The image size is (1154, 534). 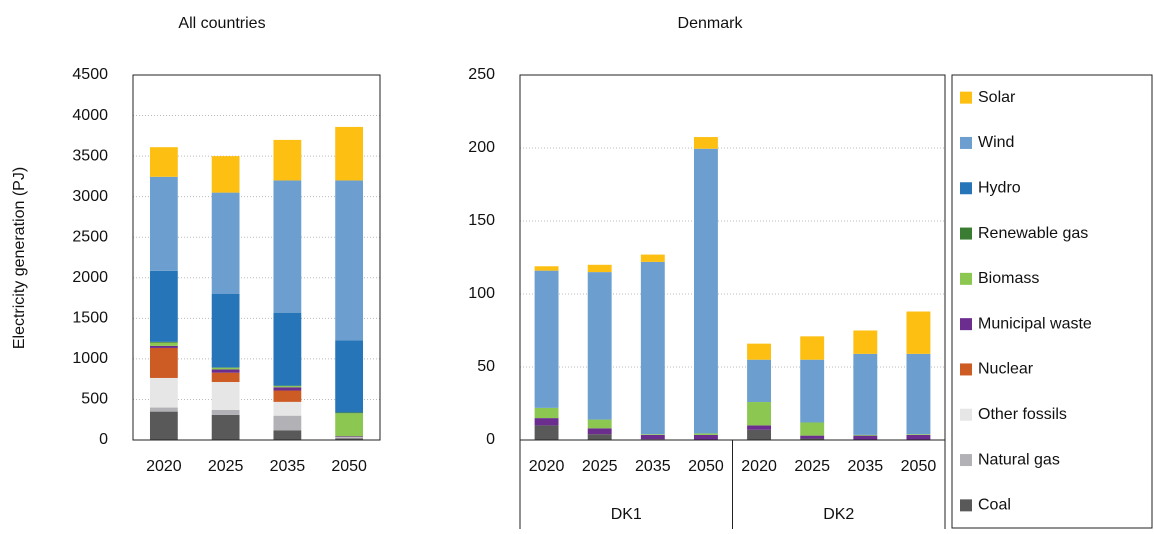 I want to click on legend-label: Other fossils, so click(x=1022, y=414).